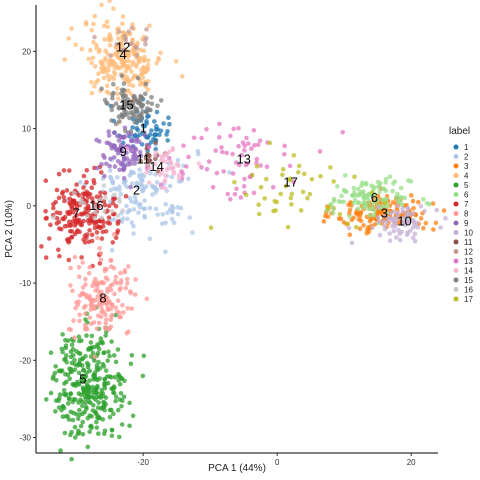  Describe the element at coordinates (143, 128) in the screenshot. I see `cluster-label-1: 1` at that location.